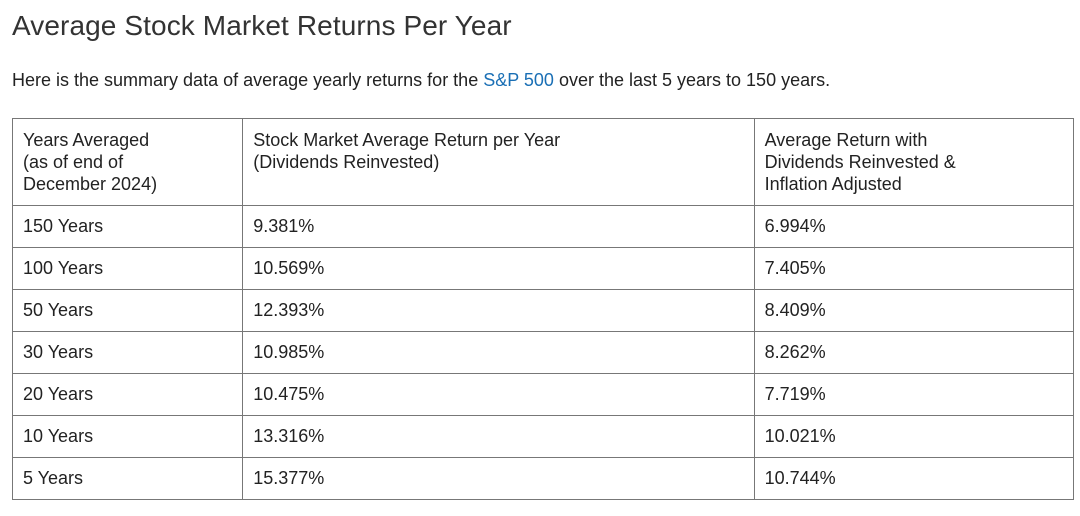  What do you see at coordinates (914, 352) in the screenshot?
I see `inflation-adjusted-cell: 8.262%` at bounding box center [914, 352].